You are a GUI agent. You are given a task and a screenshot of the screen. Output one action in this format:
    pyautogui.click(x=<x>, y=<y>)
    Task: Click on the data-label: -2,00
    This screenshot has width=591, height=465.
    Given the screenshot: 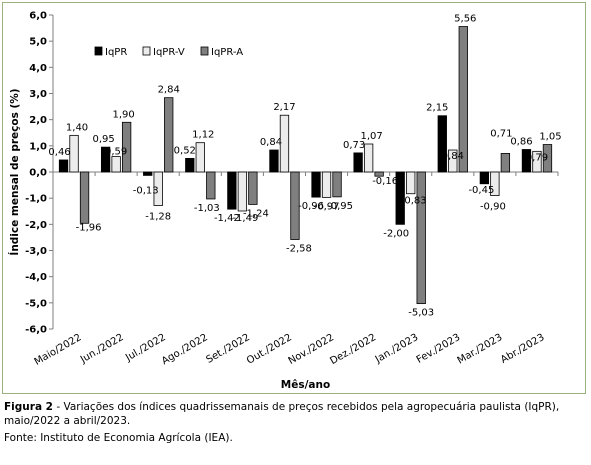 What is the action you would take?
    pyautogui.click(x=396, y=233)
    